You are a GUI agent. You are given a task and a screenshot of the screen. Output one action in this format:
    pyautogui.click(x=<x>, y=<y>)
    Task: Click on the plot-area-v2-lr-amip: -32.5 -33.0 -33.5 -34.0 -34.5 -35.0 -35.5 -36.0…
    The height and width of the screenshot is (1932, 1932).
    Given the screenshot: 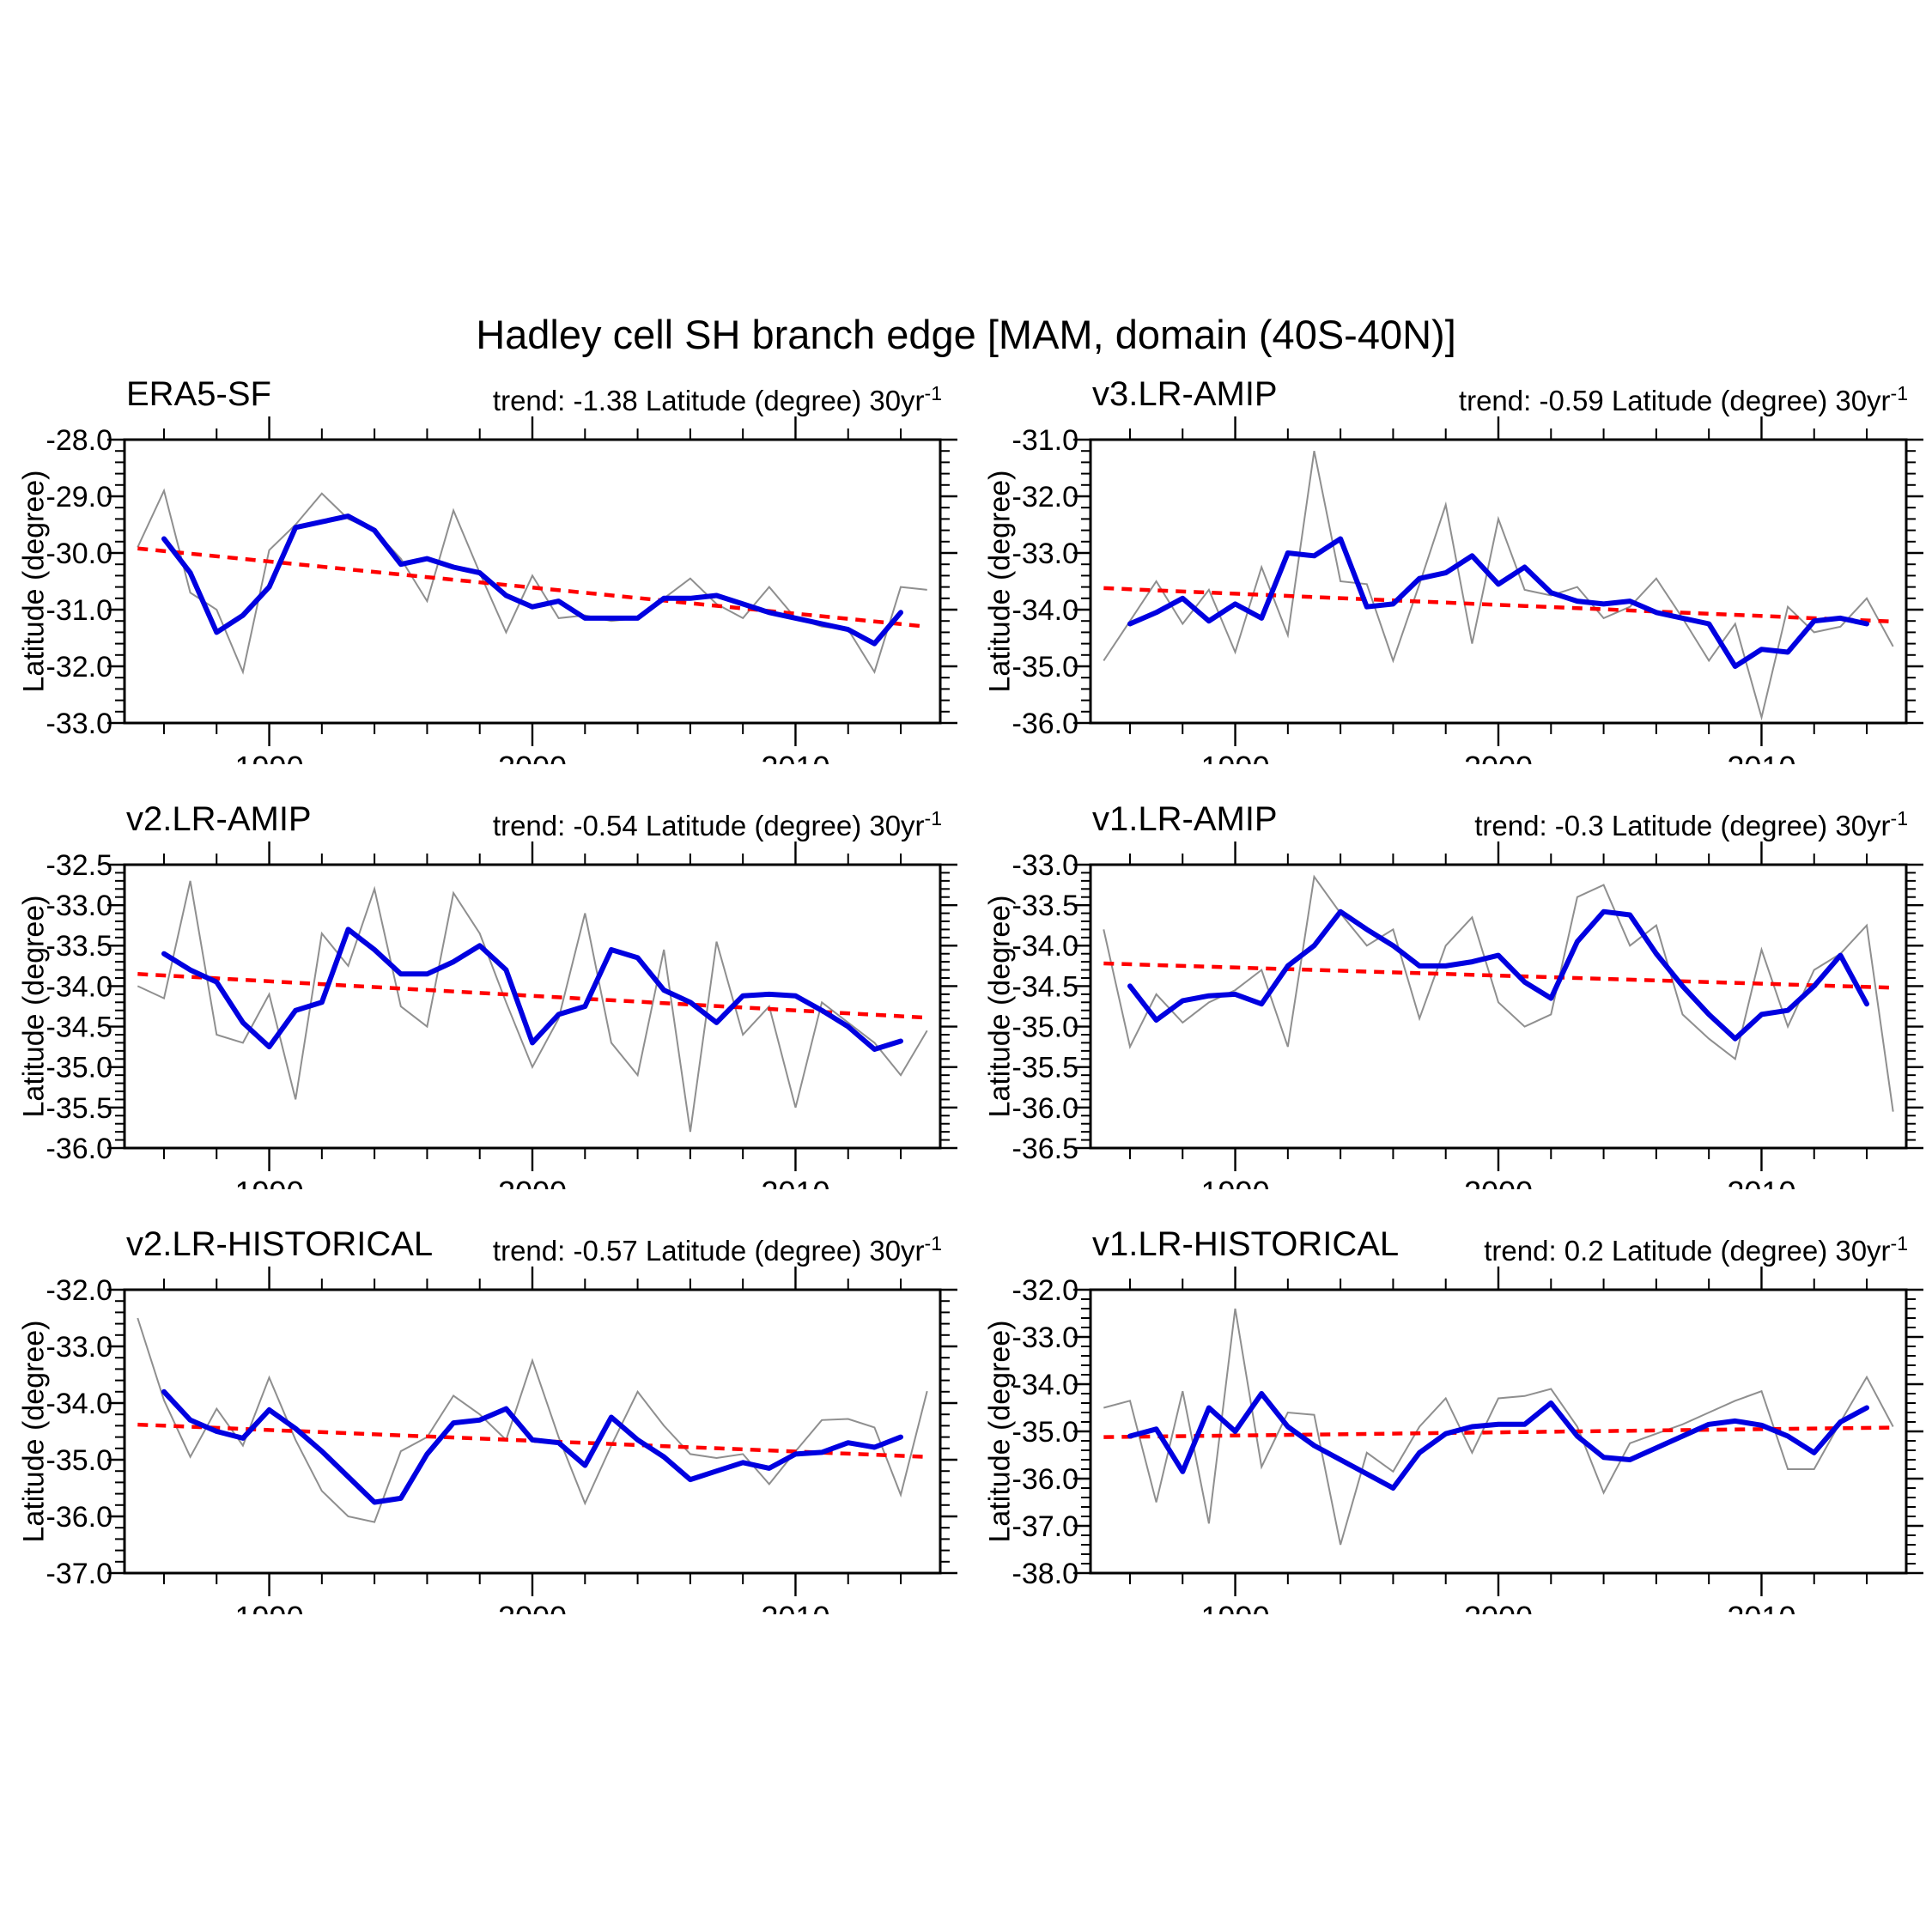 What is the action you would take?
    pyautogui.click(x=501, y=1015)
    